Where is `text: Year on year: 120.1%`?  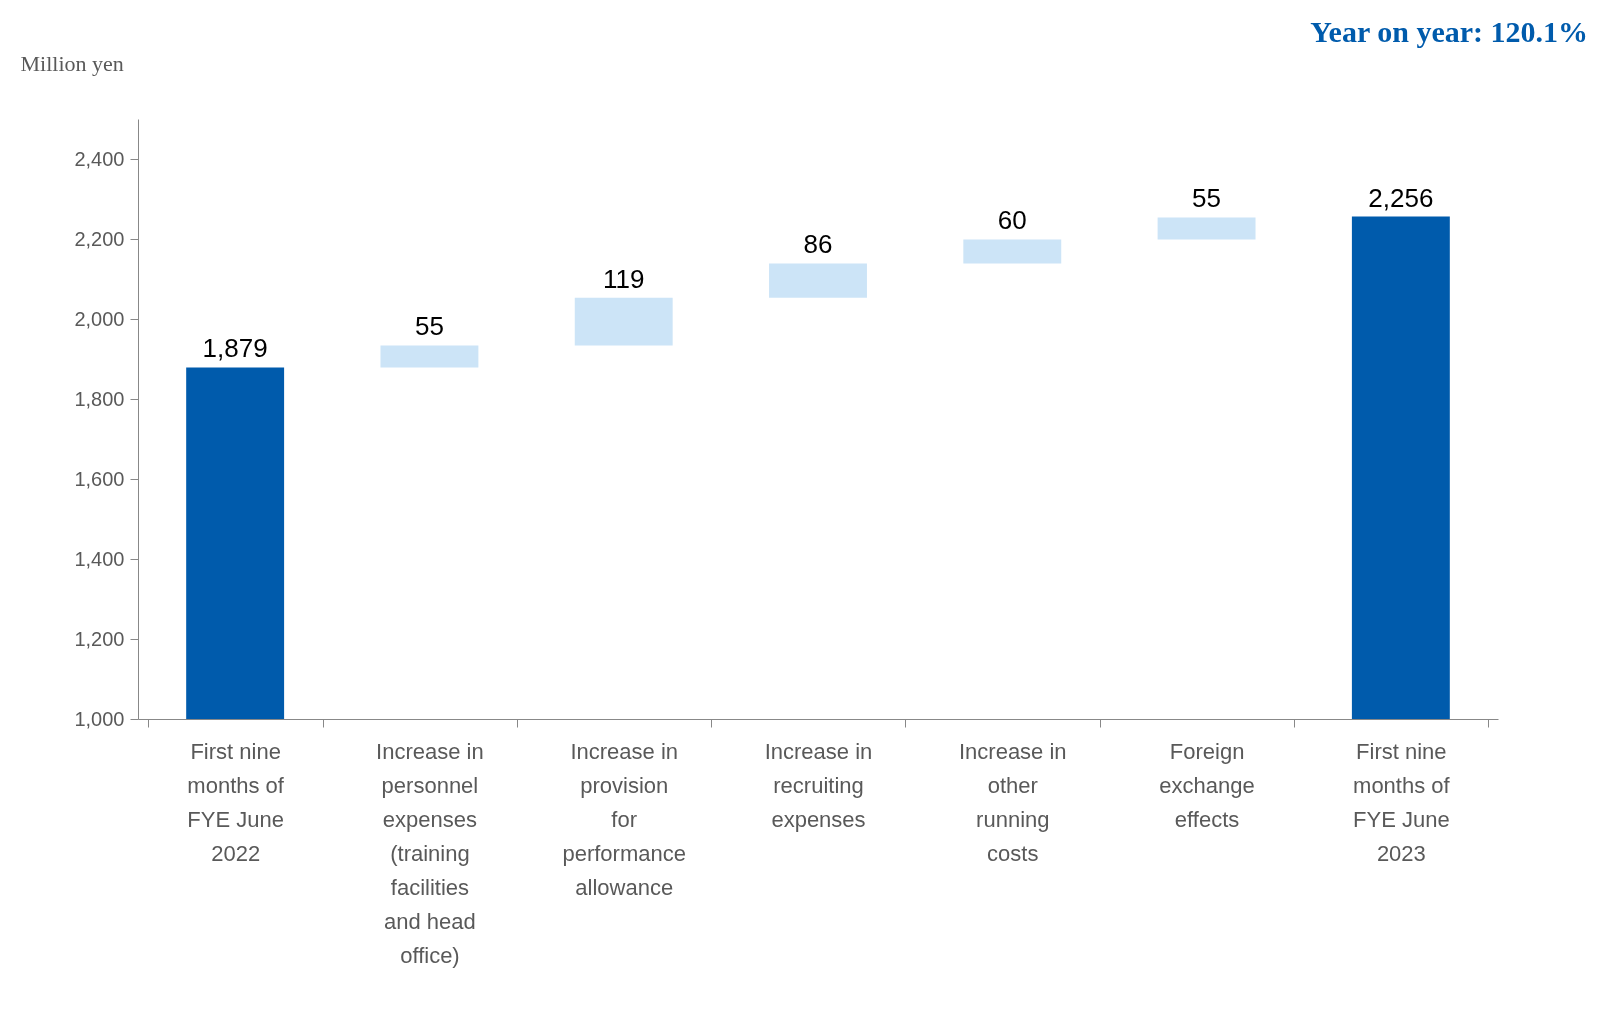 text: Year on year: 120.1% is located at coordinates (1449, 31).